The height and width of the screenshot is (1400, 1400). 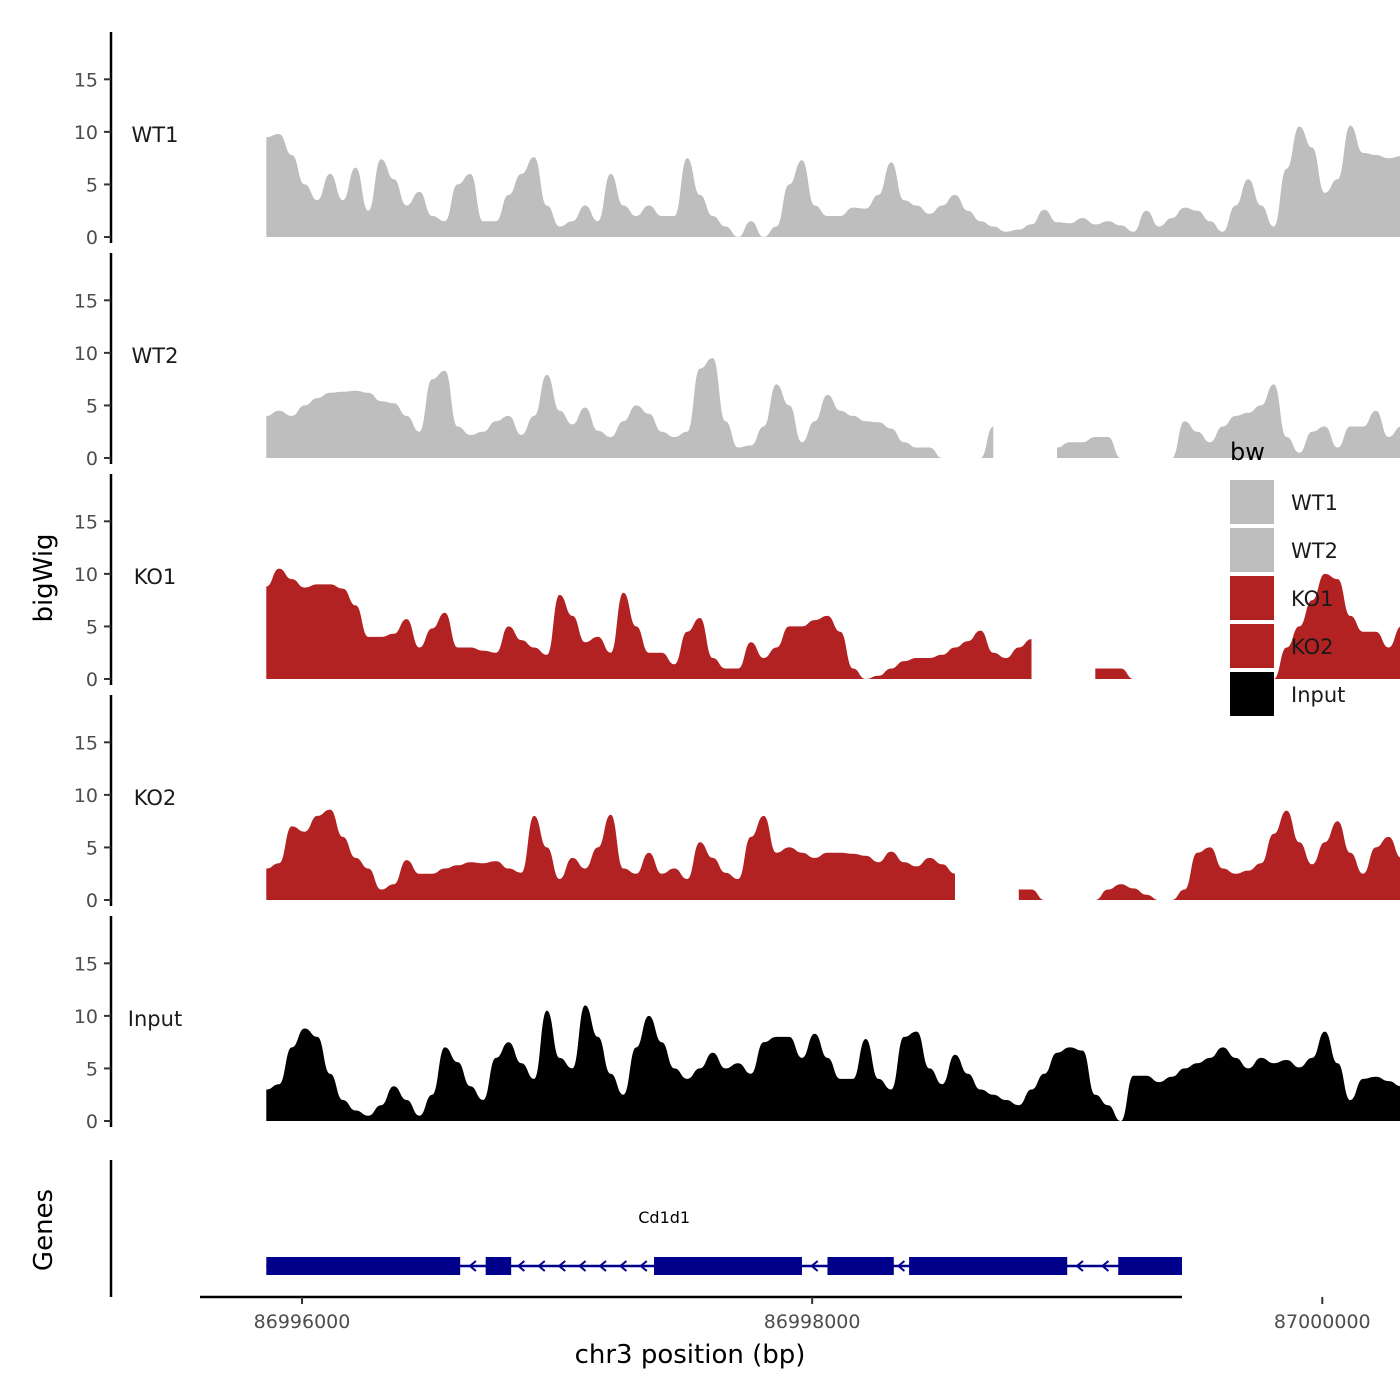 I want to click on track-label-wt2: WT2, so click(x=155, y=356).